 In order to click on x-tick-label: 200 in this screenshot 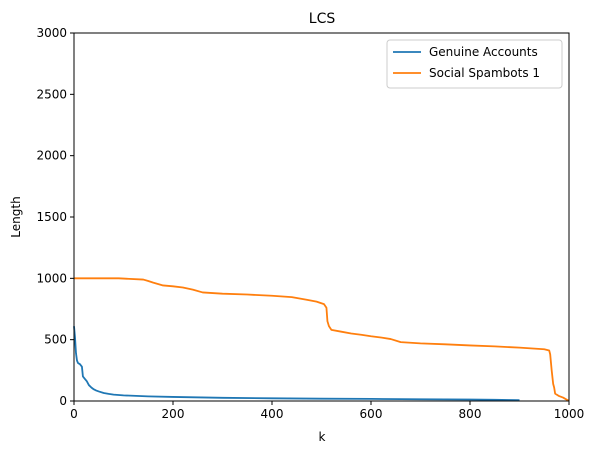, I will do `click(173, 414)`.